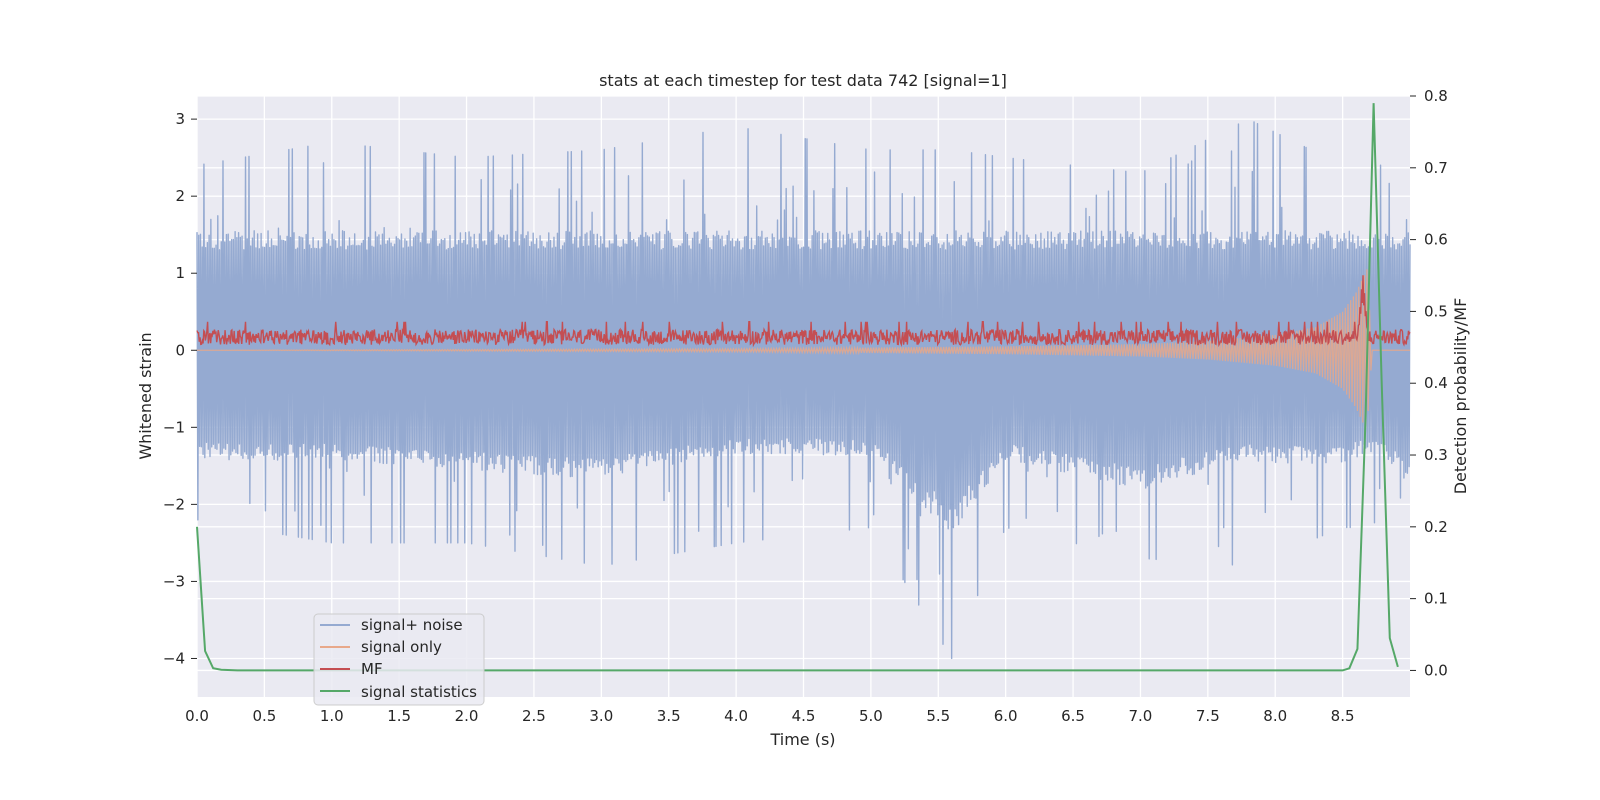  I want to click on x-tick-label: 0.5, so click(264, 716).